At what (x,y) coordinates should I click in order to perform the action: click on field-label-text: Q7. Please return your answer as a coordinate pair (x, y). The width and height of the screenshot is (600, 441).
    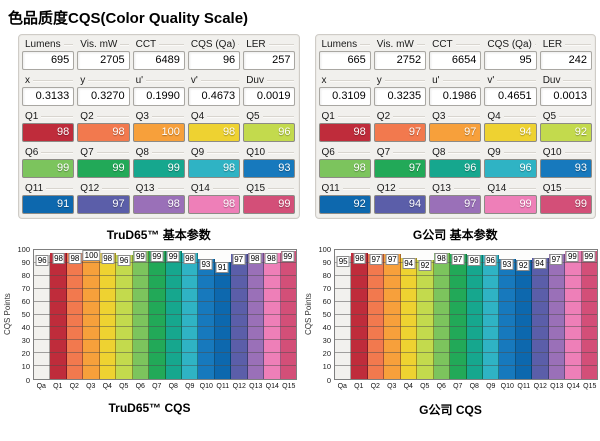
    Looking at the image, I should click on (383, 152).